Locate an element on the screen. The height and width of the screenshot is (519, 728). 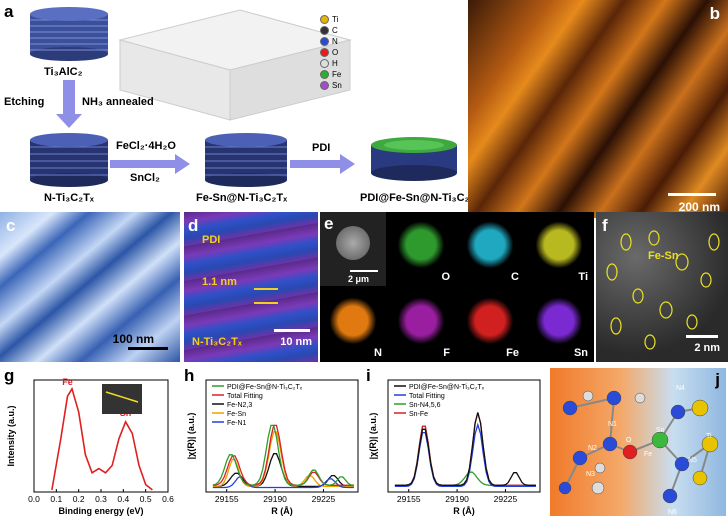
eds-map-sn: Sn is located at coordinates (559, 324).